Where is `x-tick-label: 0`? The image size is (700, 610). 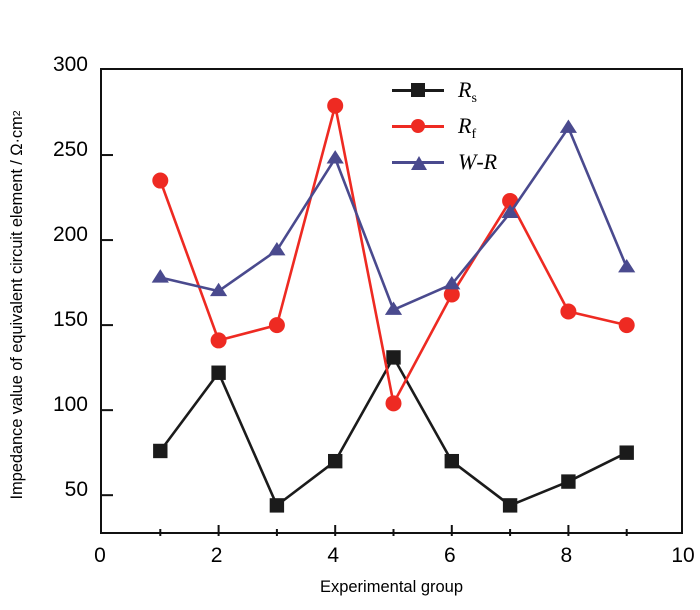 x-tick-label: 0 is located at coordinates (100, 555).